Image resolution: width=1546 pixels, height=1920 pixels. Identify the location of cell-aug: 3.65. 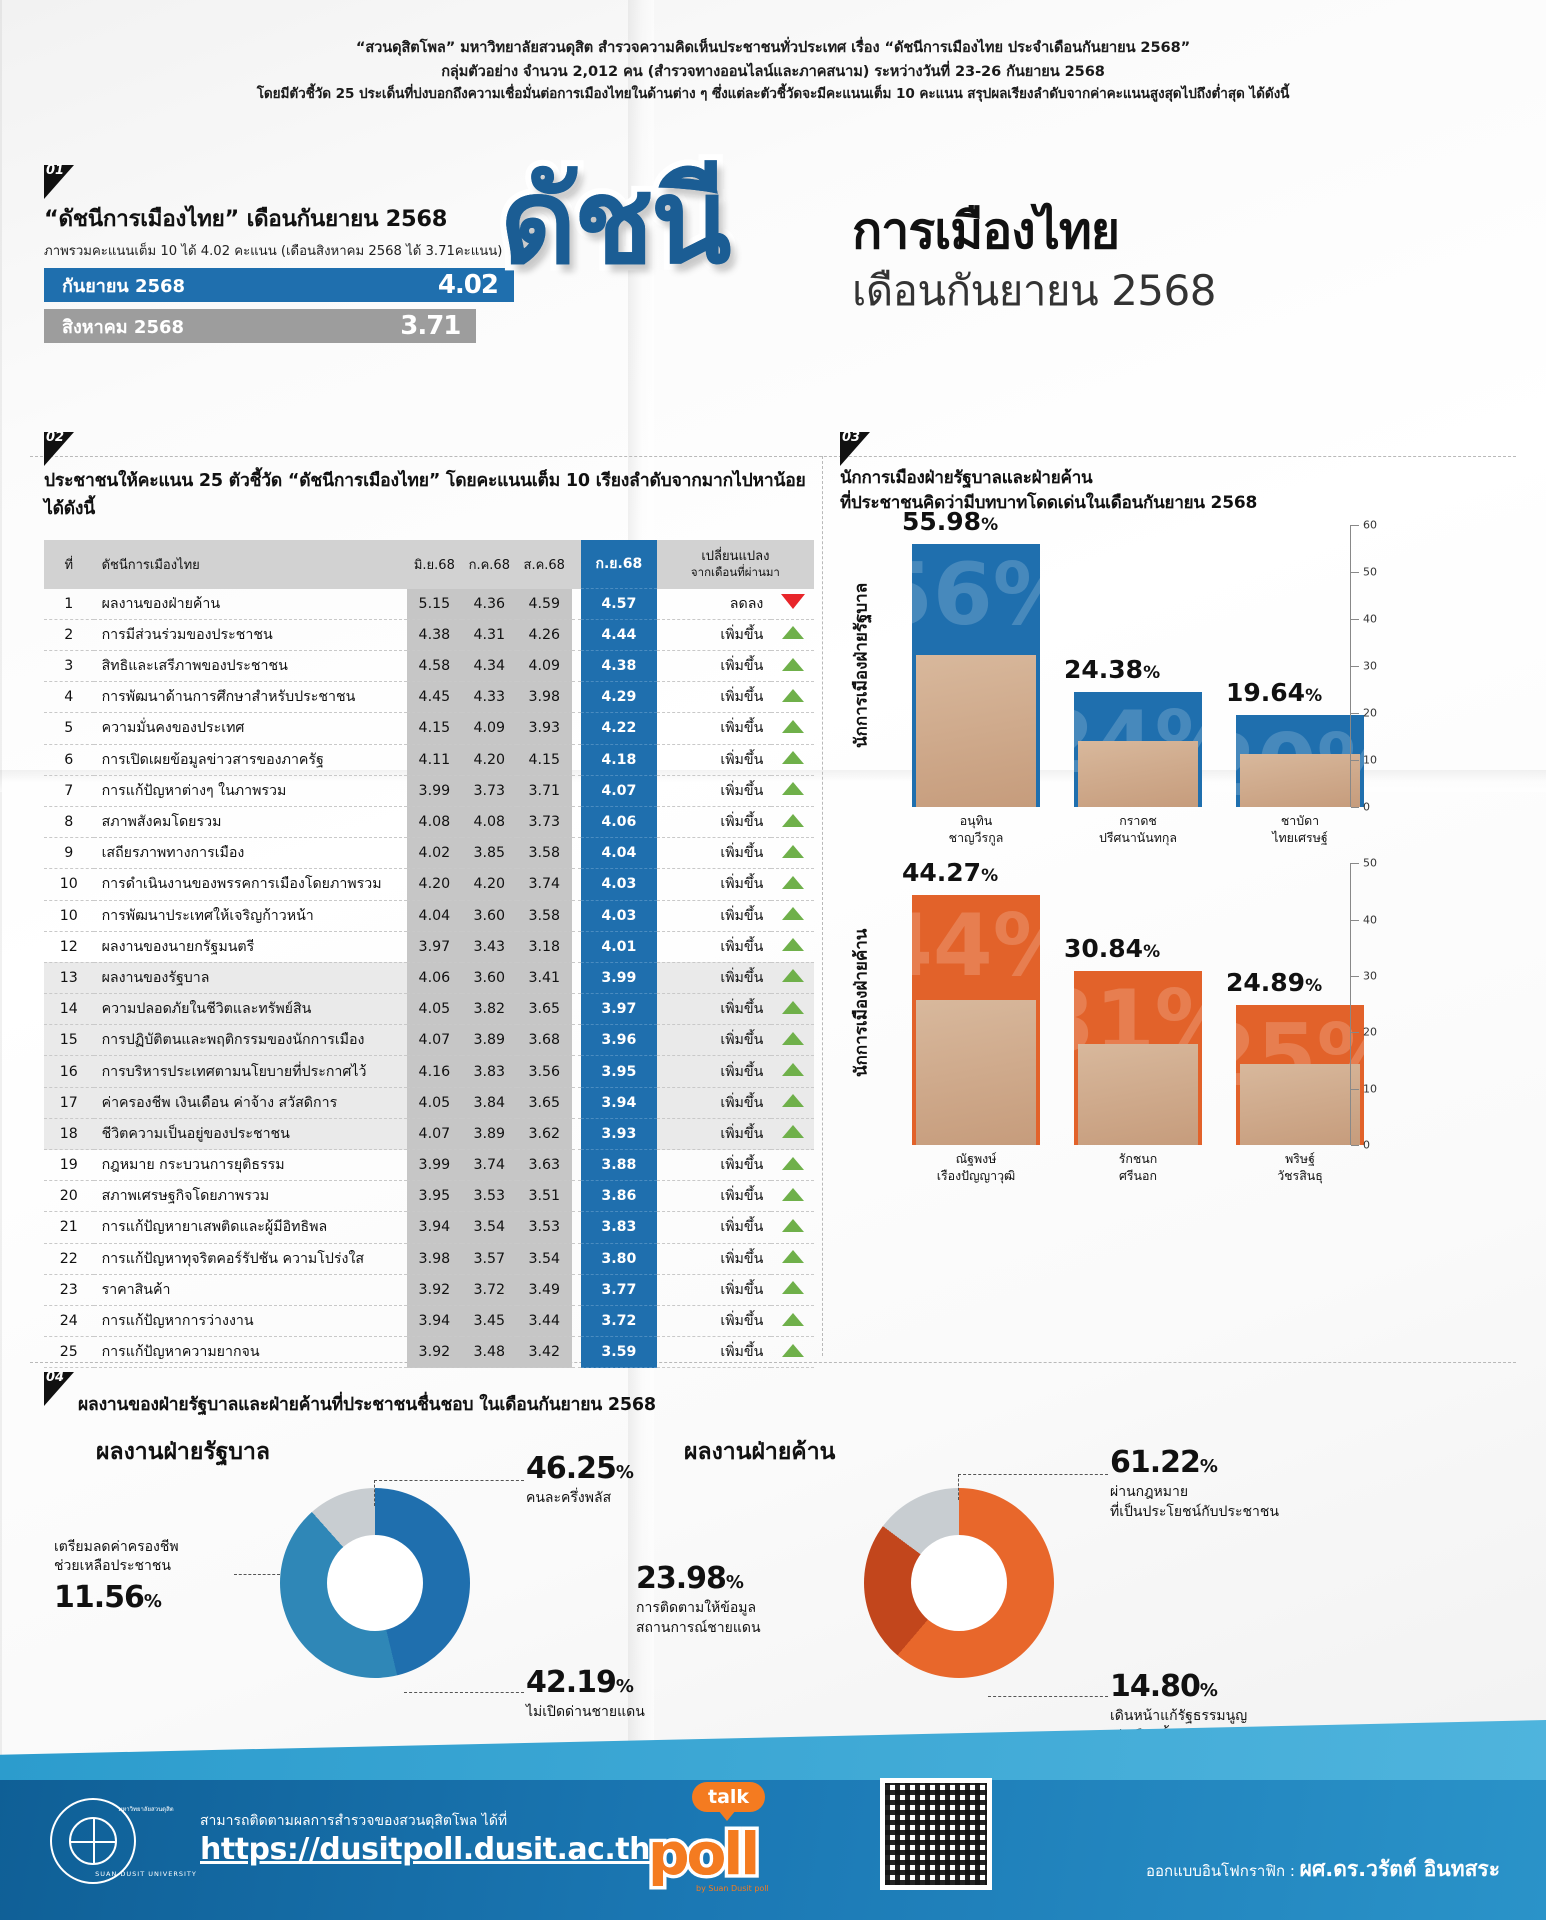
(544, 1009).